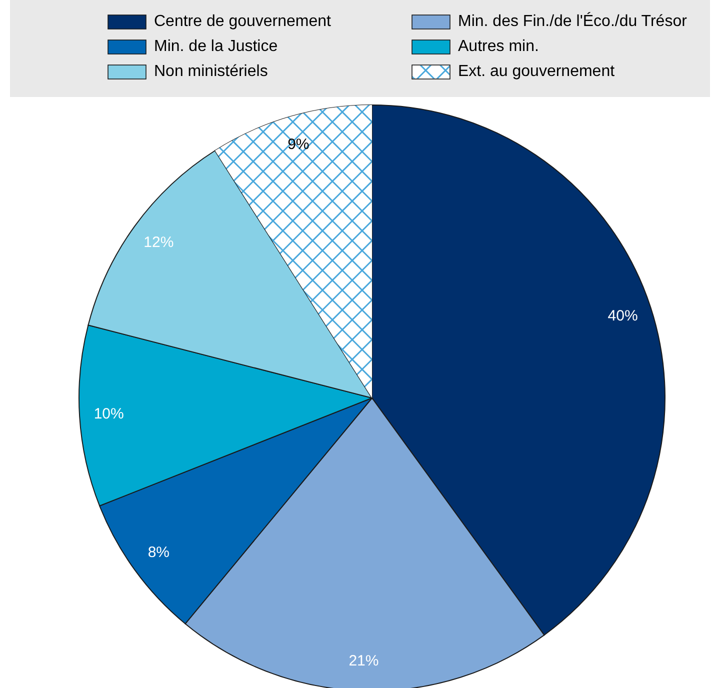  I want to click on data-label: 12%, so click(159, 242).